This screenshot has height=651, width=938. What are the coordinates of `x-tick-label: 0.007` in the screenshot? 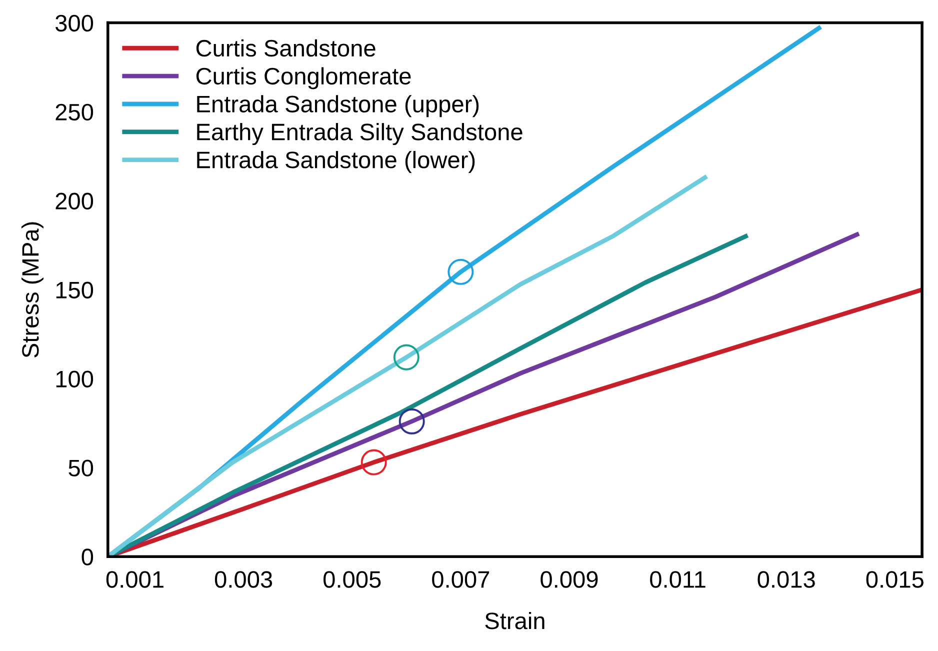 It's located at (461, 579).